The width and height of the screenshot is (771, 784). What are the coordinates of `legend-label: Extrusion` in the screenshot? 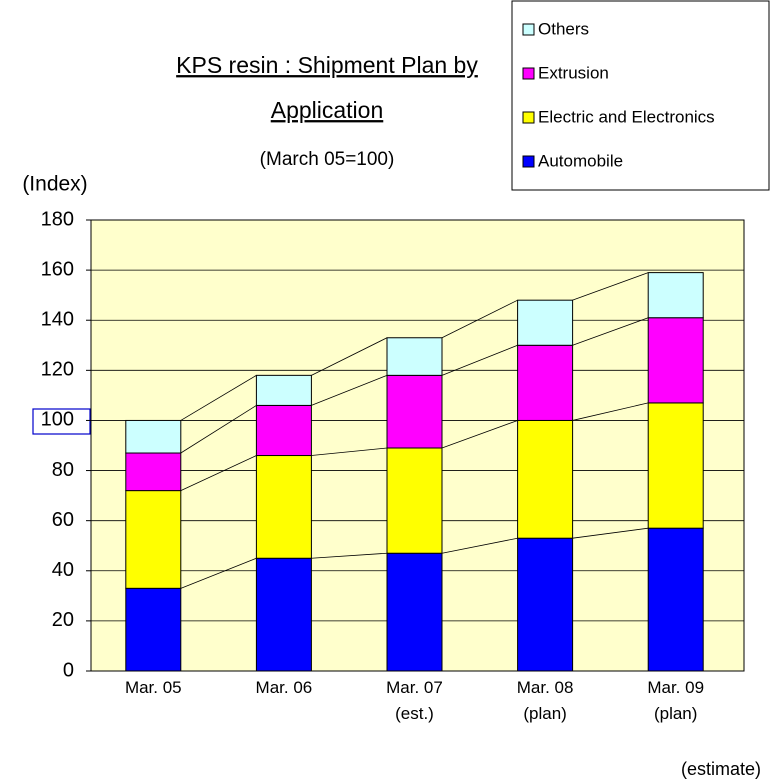 It's located at (573, 72).